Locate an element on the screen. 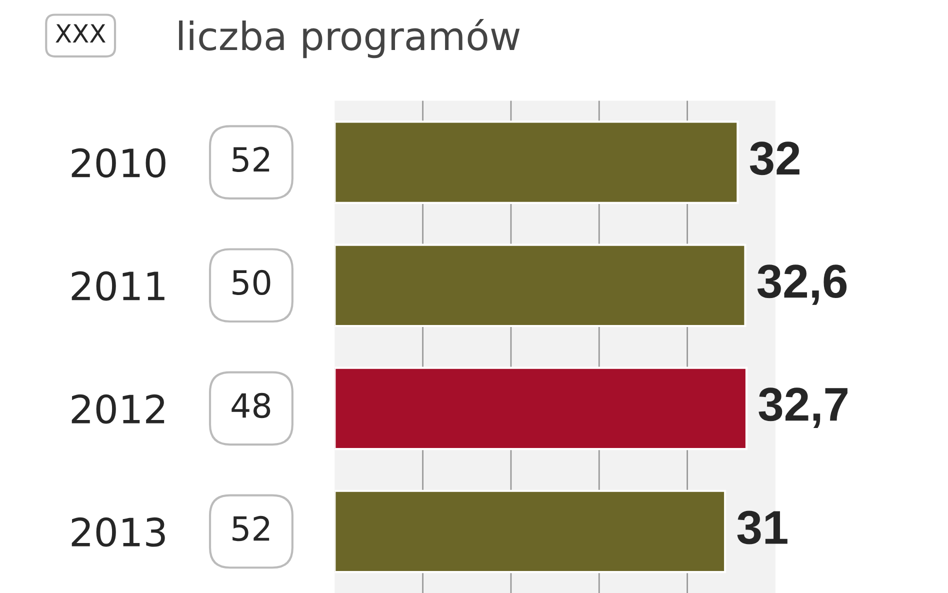  data-label: 32,7 is located at coordinates (803, 408).